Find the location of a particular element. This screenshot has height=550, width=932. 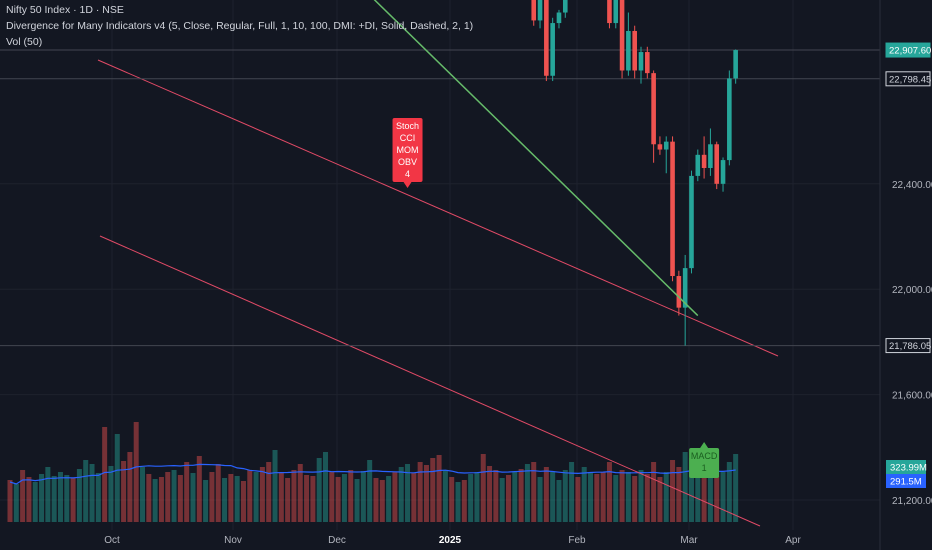

bearish-label-pointer is located at coordinates (407, 185).